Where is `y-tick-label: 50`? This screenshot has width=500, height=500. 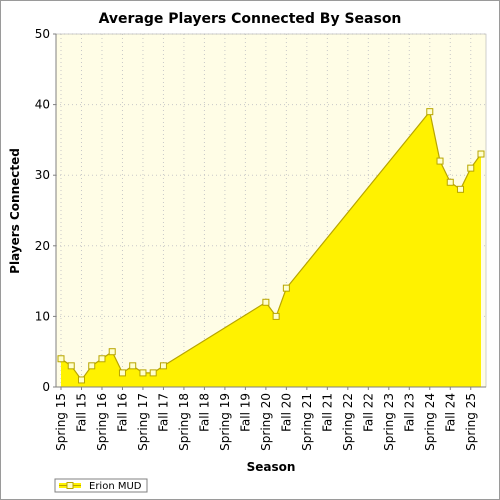
y-tick-label: 50 is located at coordinates (42, 34).